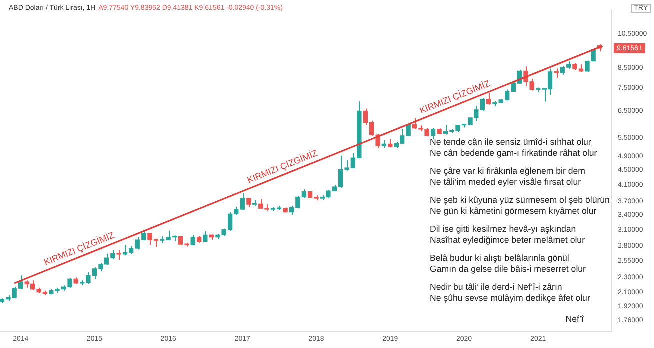 This screenshot has width=654, height=348. I want to click on annotation: Gamın da gelse dile bâis-i meserret olur, so click(508, 269).